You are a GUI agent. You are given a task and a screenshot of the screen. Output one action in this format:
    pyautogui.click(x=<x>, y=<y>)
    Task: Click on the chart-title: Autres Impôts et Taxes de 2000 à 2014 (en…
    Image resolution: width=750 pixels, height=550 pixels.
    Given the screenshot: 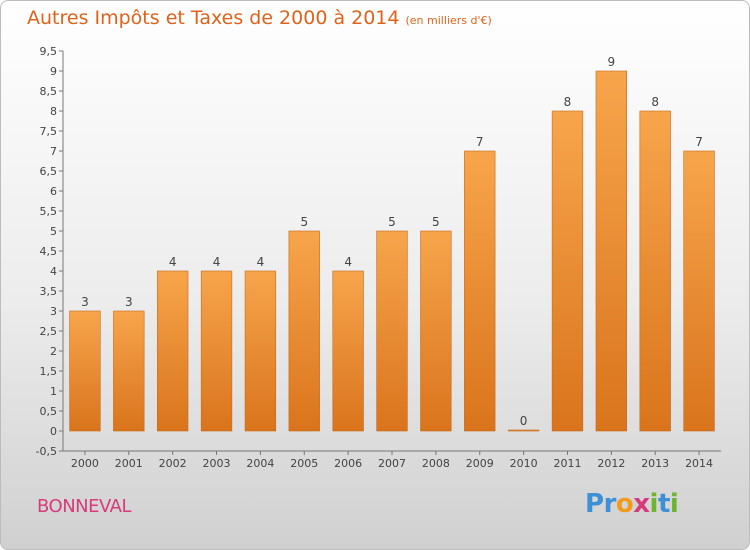 What is the action you would take?
    pyautogui.click(x=259, y=18)
    